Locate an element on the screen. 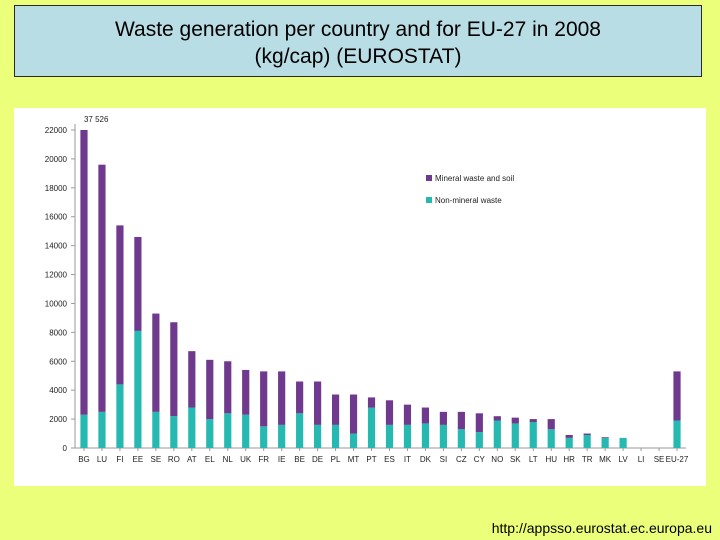  y-tick-label: 8000 is located at coordinates (58, 332).